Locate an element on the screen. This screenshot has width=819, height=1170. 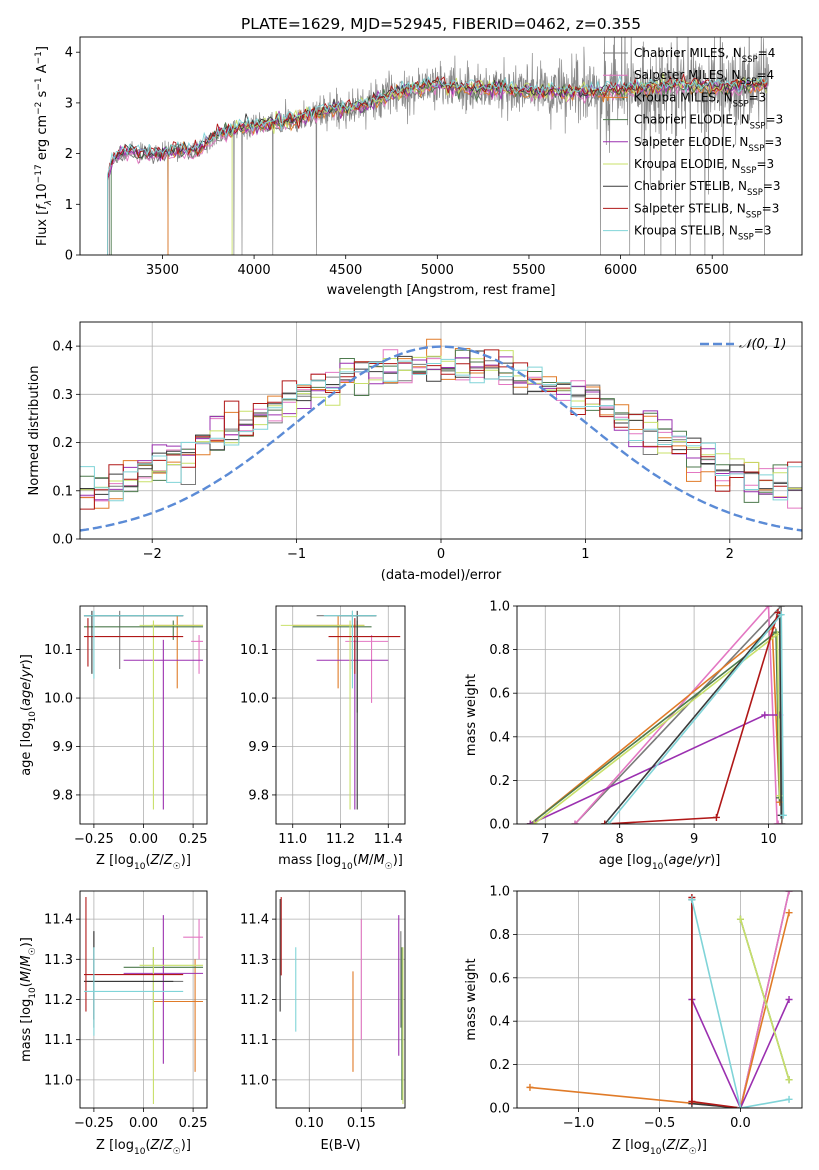
y-axis-label: Normed distribution is located at coordinates (34, 431).